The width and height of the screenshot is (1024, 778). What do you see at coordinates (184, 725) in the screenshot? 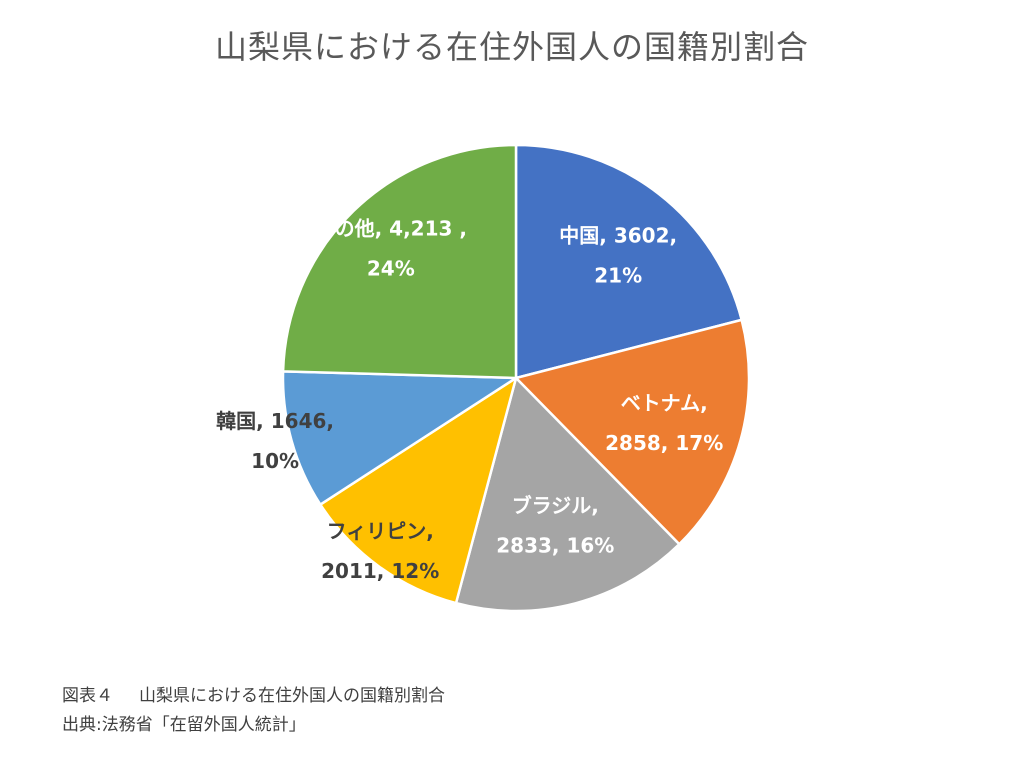
I see `source-note: 出典:法務省「在留外国人統計」` at bounding box center [184, 725].